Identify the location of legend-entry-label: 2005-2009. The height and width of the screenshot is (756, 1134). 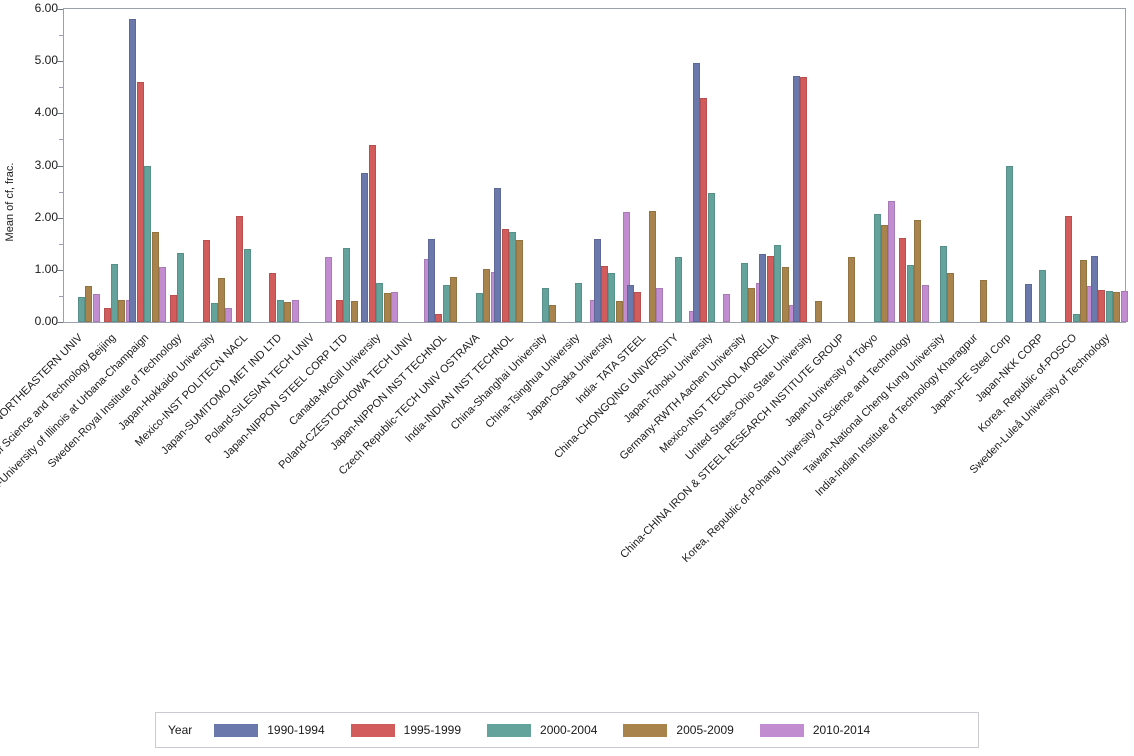
(705, 730).